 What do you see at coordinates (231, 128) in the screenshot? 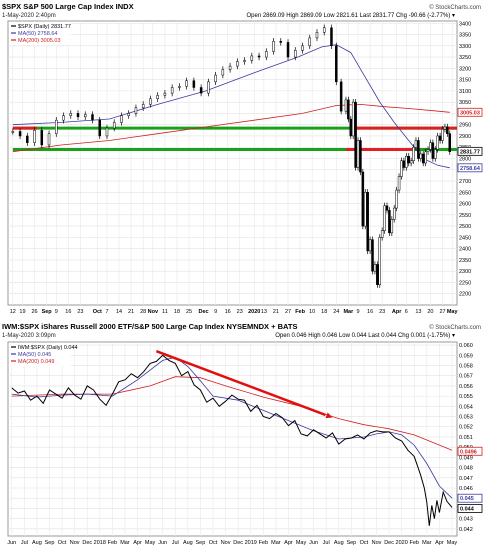
I see `ma200-line` at bounding box center [231, 128].